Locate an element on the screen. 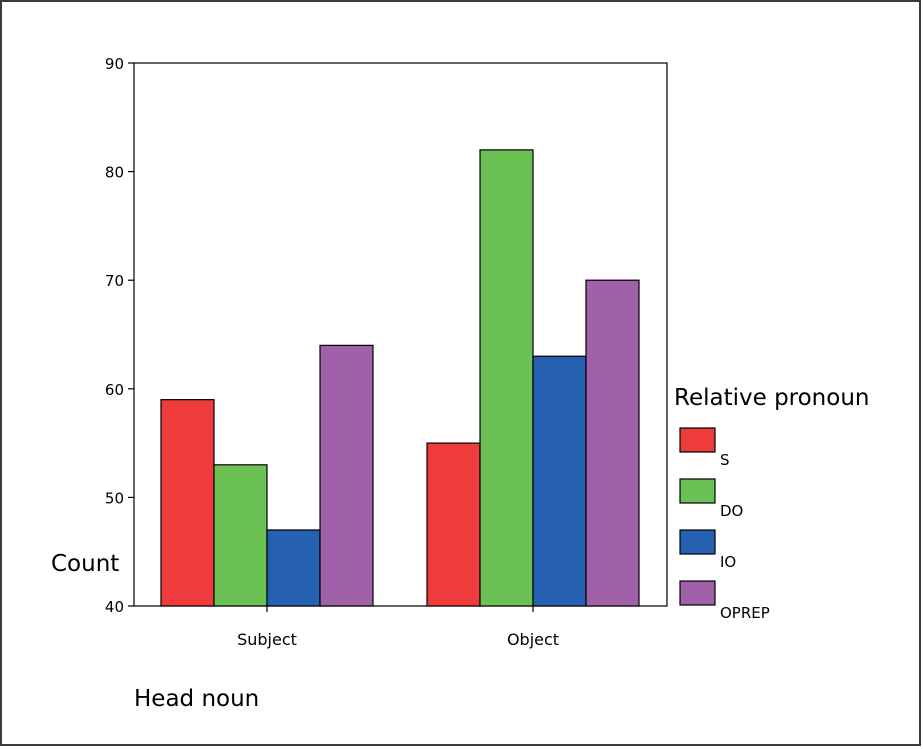 The image size is (923, 749). y-axis: 40 50 60 70 80 90 is located at coordinates (119, 335).